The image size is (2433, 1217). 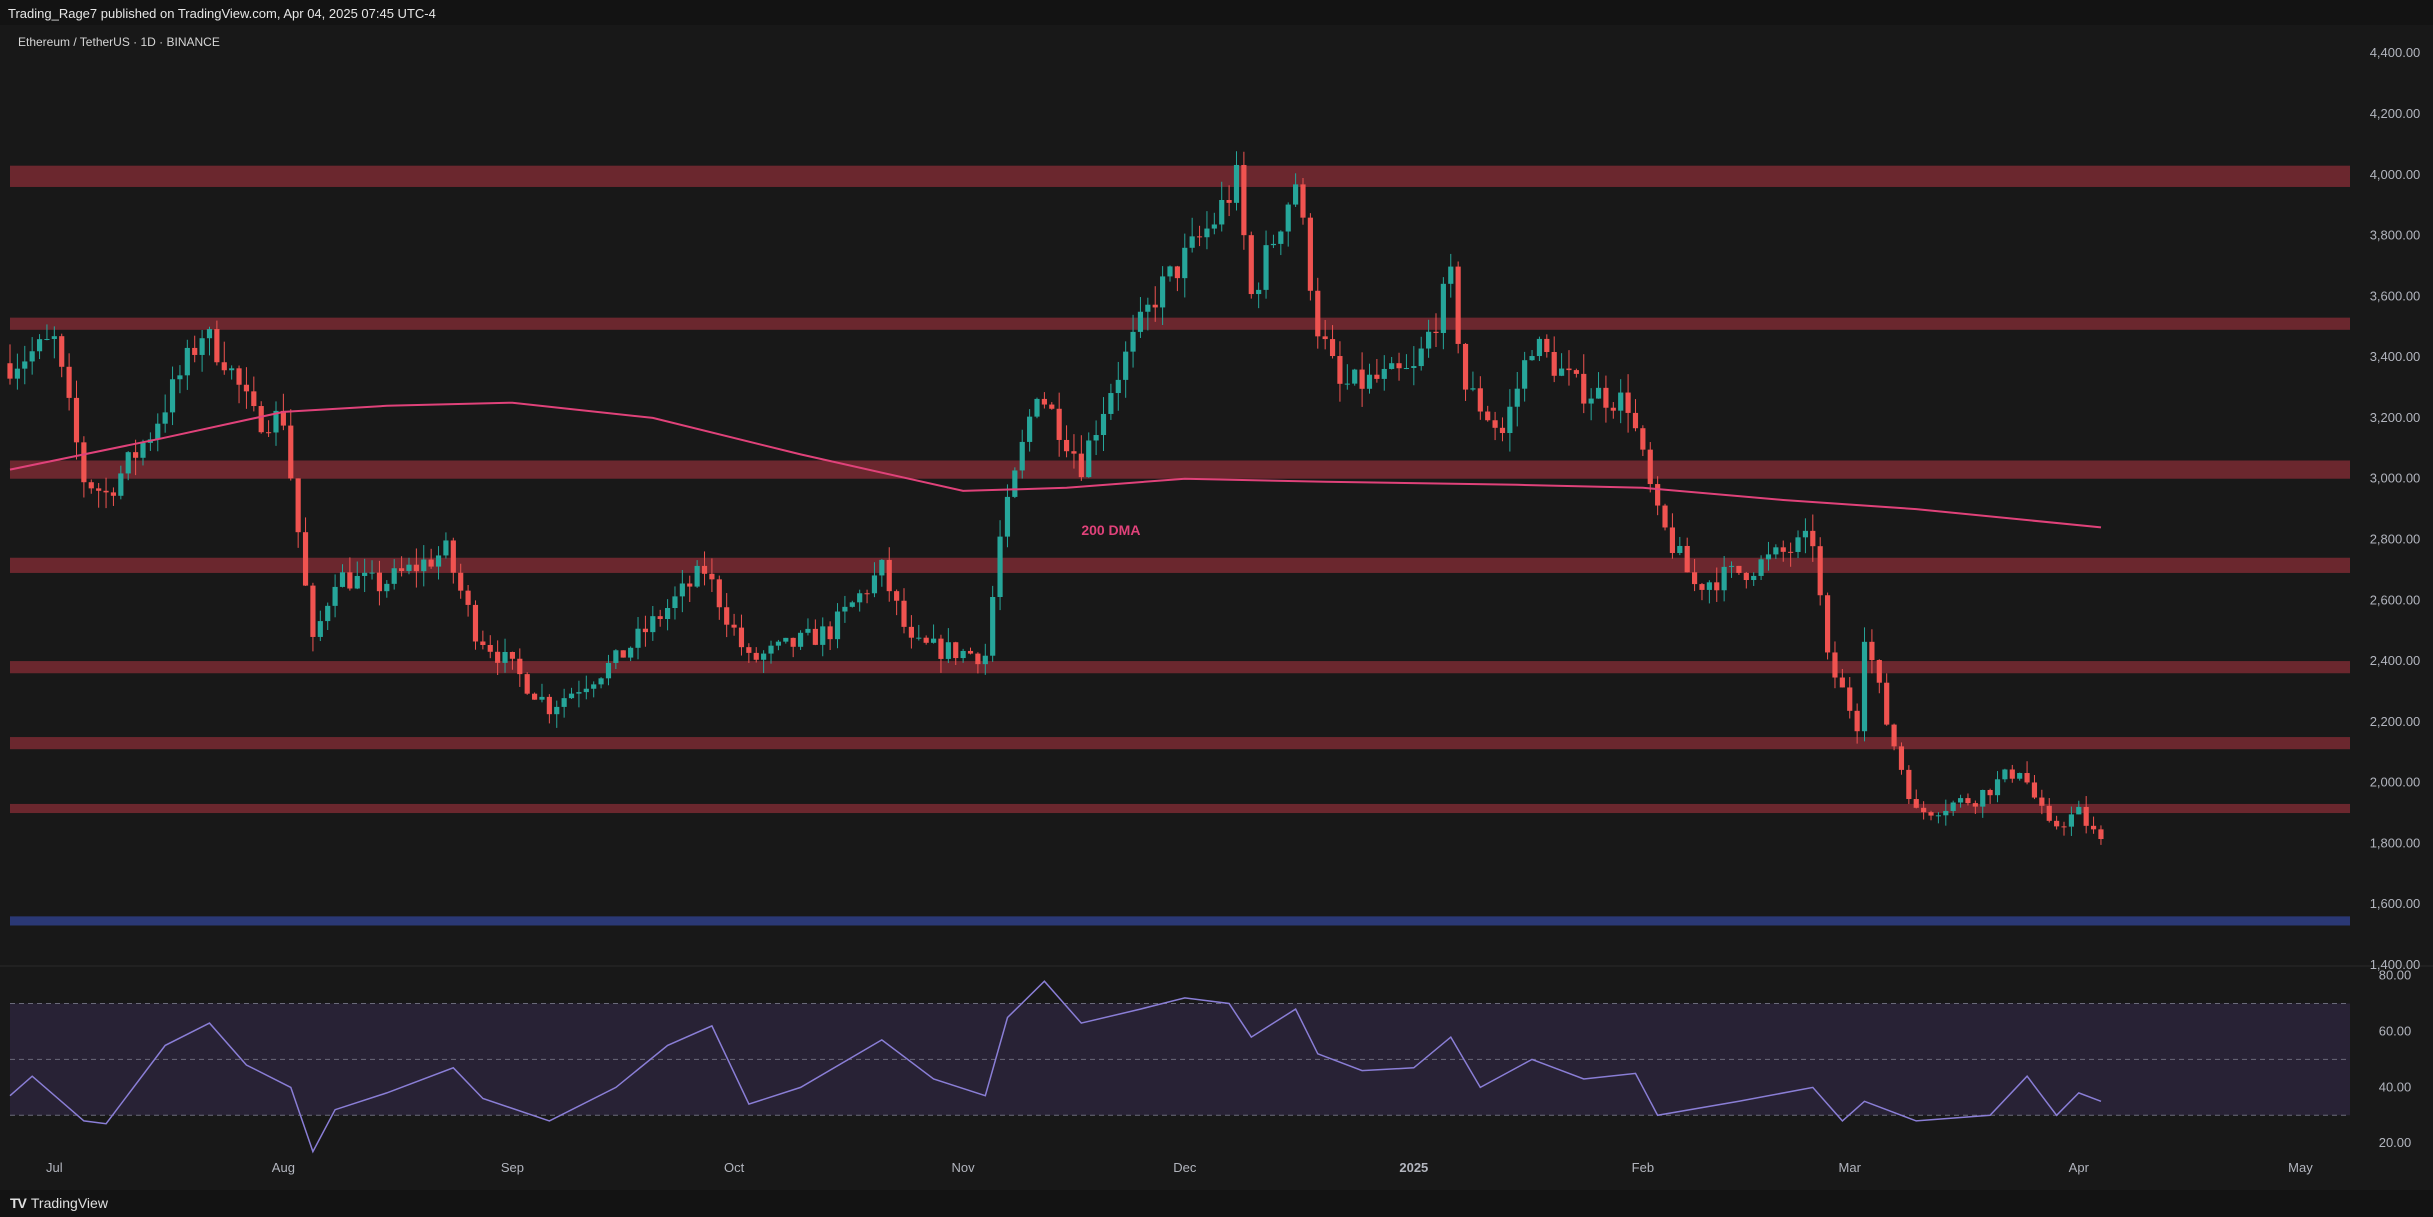 I want to click on ma-200-label: 200 DMA, so click(x=1110, y=530).